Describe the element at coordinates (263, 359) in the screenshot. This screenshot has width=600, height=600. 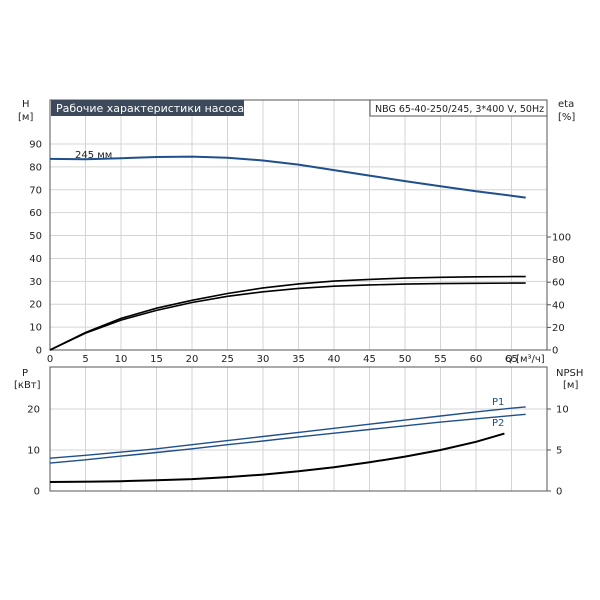
I see `tick-label-Q: 30` at that location.